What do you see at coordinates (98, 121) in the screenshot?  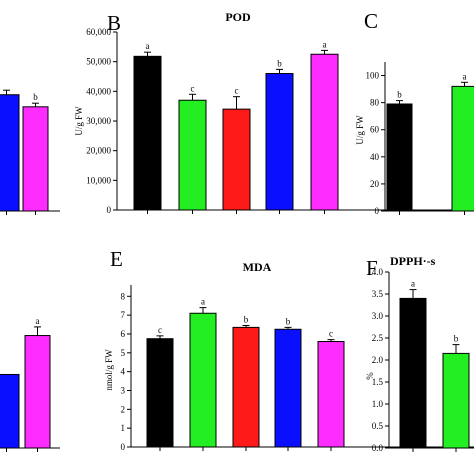 I see `y-tick-label: 30,000` at bounding box center [98, 121].